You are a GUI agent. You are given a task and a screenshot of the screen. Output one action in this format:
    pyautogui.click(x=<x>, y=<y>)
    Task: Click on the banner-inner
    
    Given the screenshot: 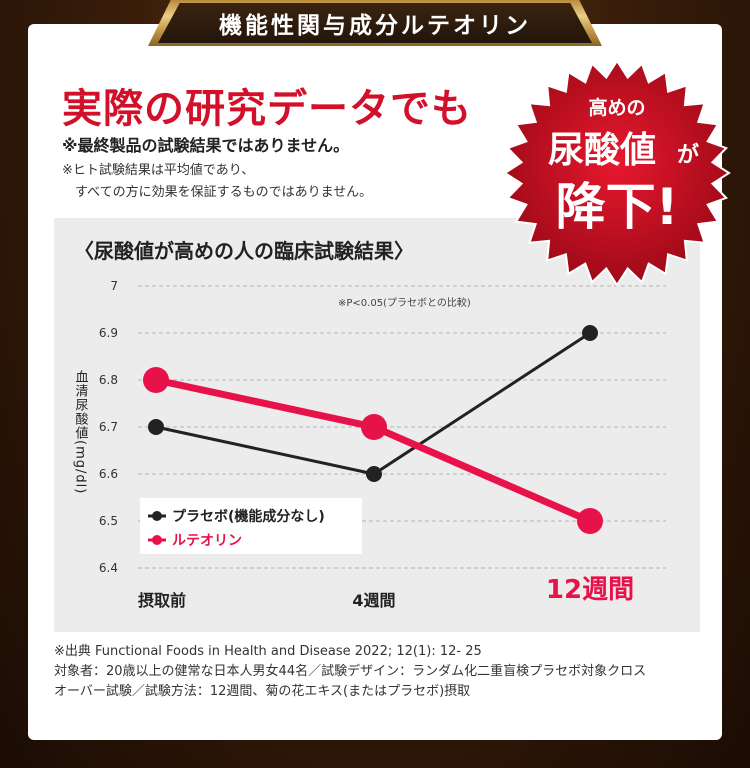 What is the action you would take?
    pyautogui.click(x=375, y=23)
    